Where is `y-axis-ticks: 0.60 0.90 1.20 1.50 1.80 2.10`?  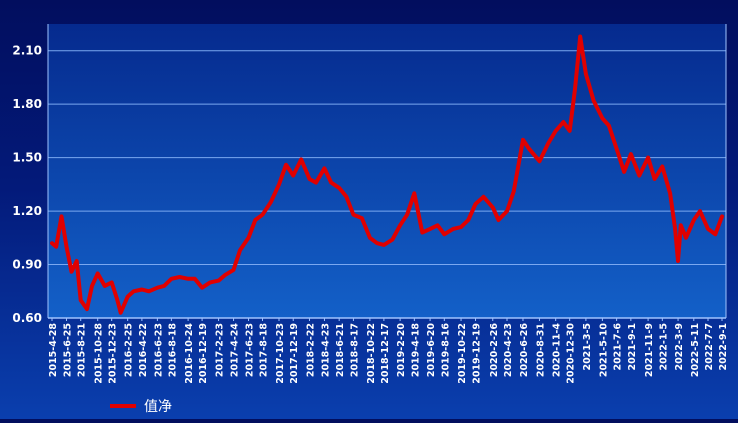 y-axis-ticks: 0.60 0.90 1.20 1.50 1.80 2.10 is located at coordinates (27, 184).